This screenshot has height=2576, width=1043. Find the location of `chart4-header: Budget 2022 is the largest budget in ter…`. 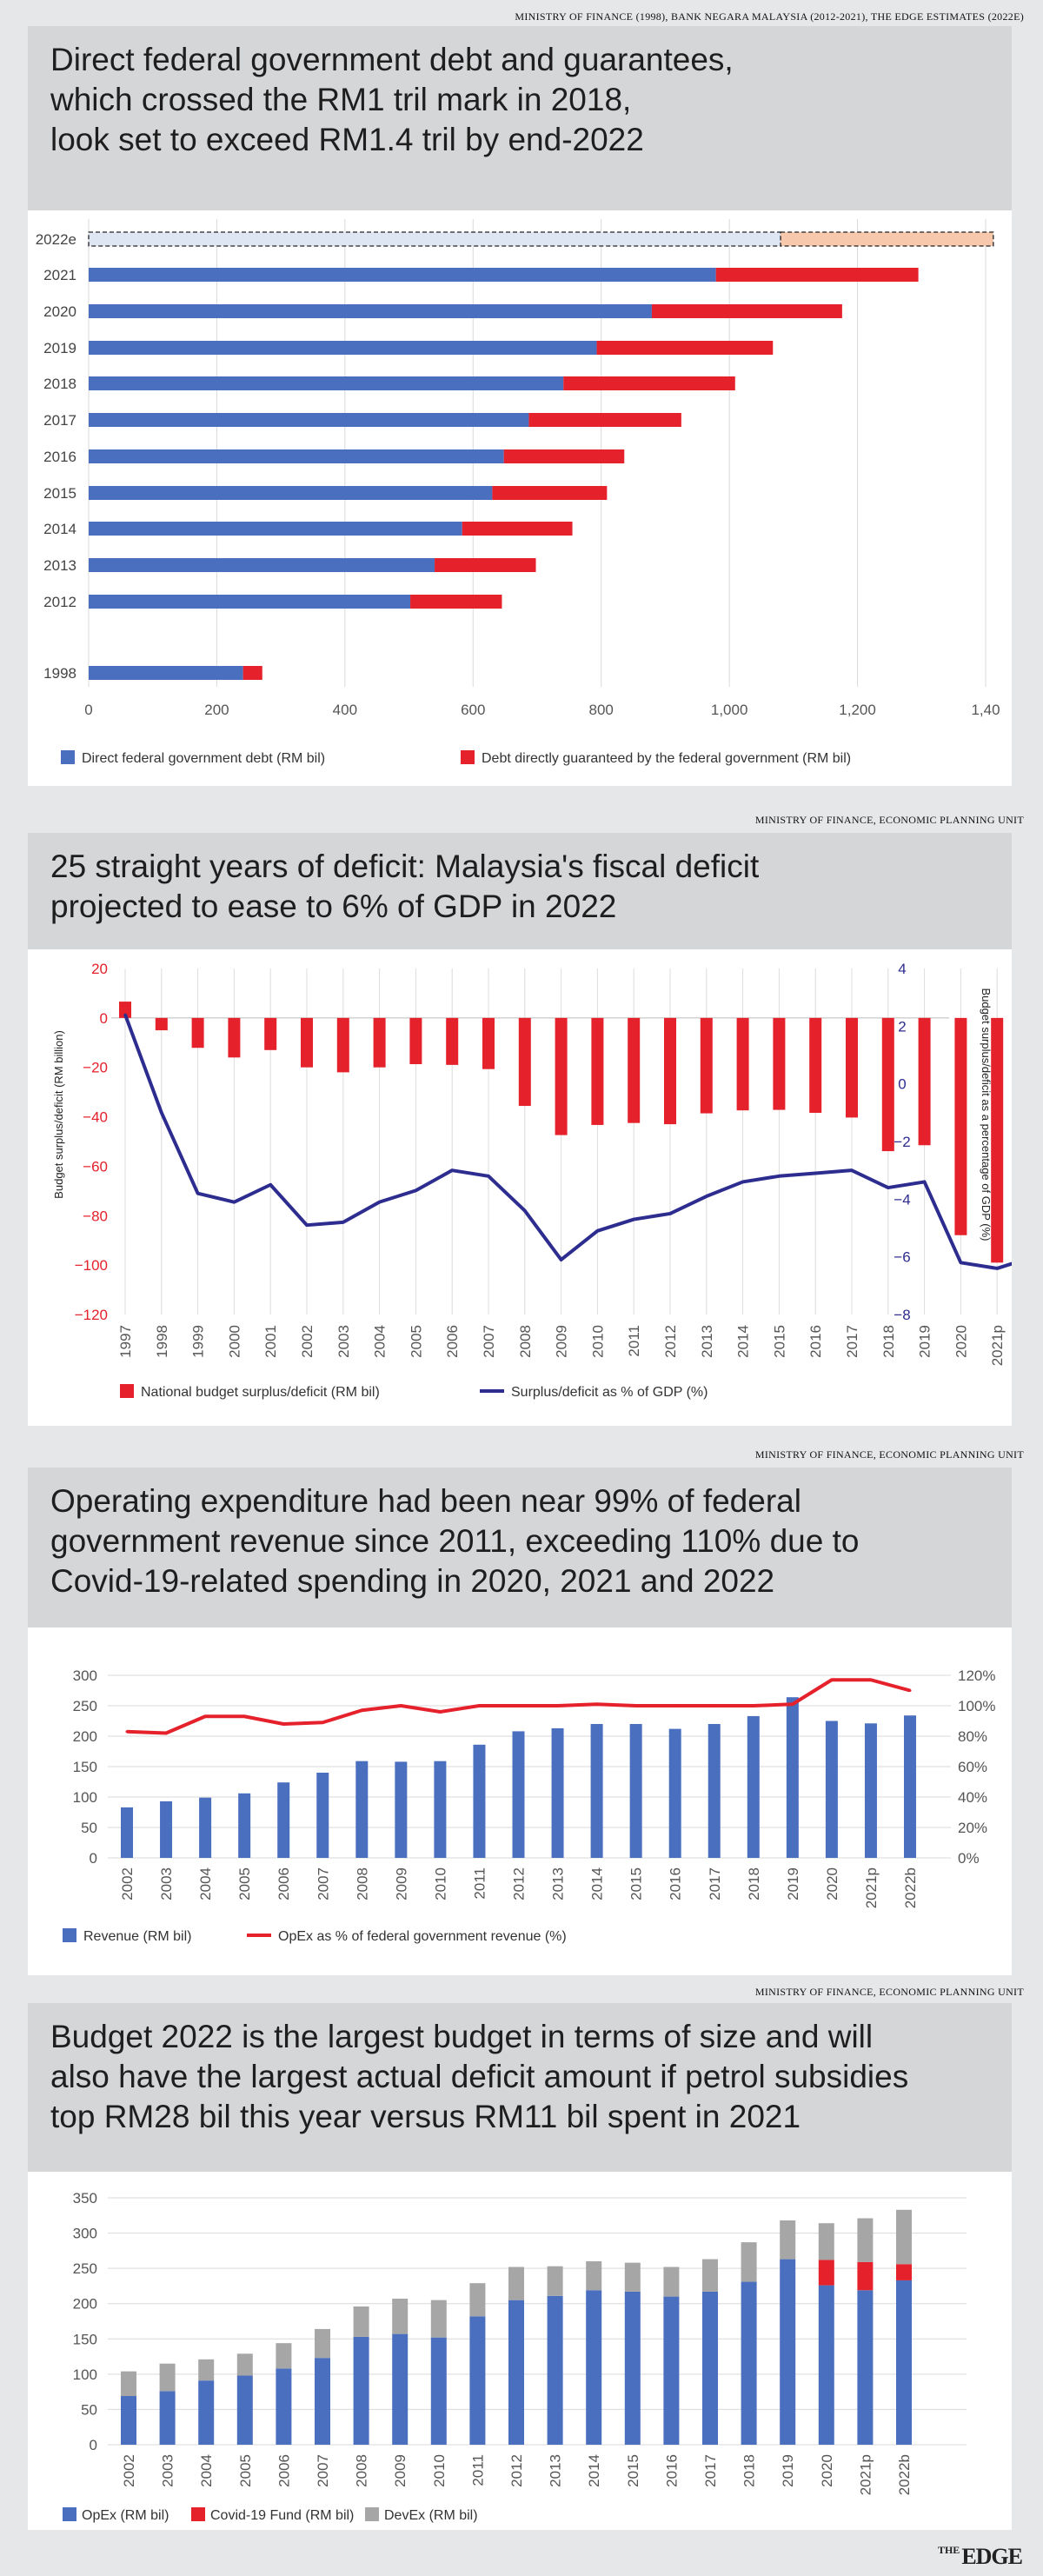

chart4-header: Budget 2022 is the largest budget in ter… is located at coordinates (520, 2087).